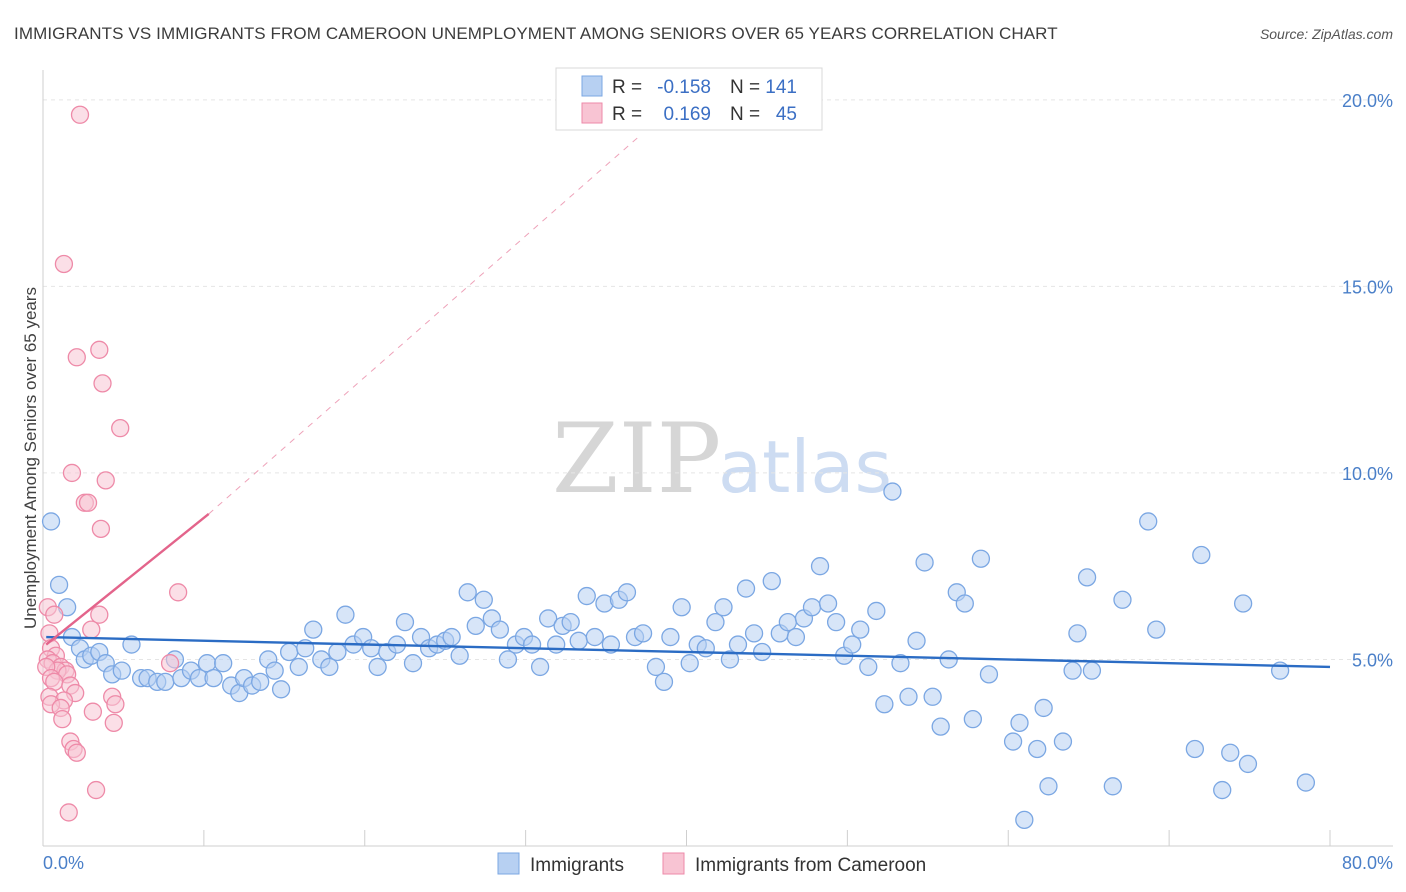 The height and width of the screenshot is (892, 1406). What do you see at coordinates (781, 87) in the screenshot?
I see `legend-n-value-immigrants: 141` at bounding box center [781, 87].